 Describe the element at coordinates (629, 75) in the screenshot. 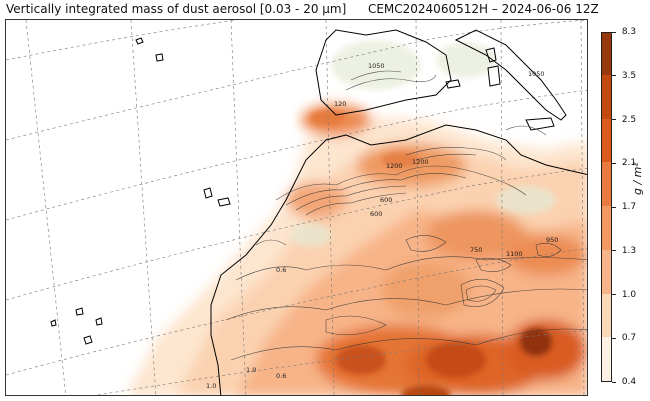

I see `colorbar-tick-label: 3.5` at that location.